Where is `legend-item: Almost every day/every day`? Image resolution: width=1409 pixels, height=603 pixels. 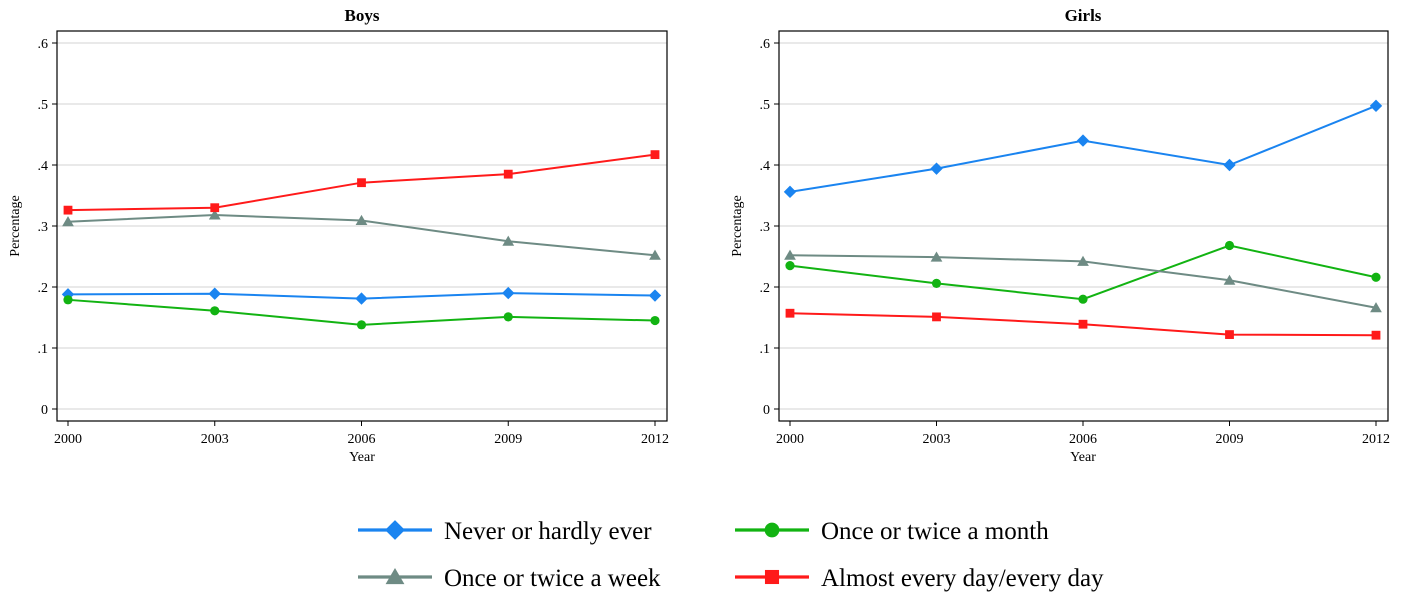
legend-item: Almost every day/every day is located at coordinates (919, 578).